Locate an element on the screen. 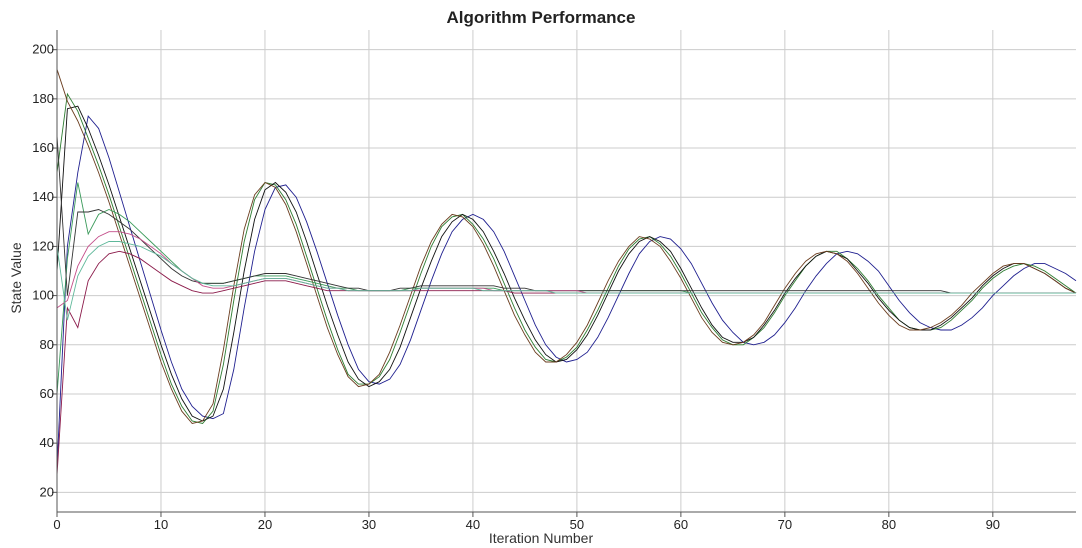 The width and height of the screenshot is (1082, 548). y-axis-label: State Value is located at coordinates (16, 278).